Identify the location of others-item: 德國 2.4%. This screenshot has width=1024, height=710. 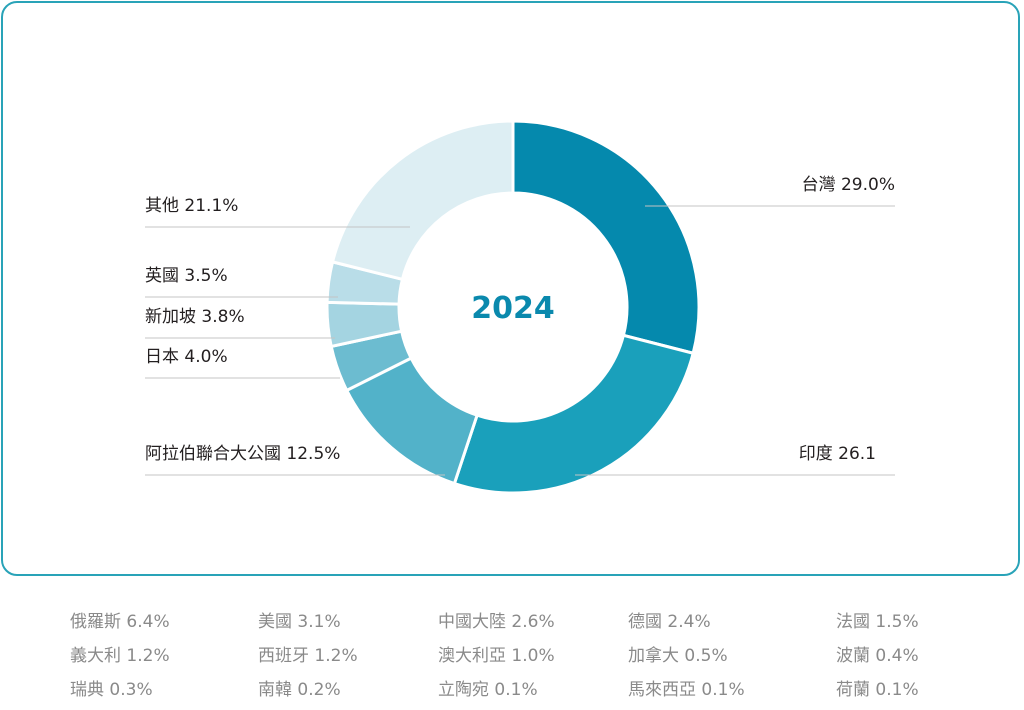
(669, 622).